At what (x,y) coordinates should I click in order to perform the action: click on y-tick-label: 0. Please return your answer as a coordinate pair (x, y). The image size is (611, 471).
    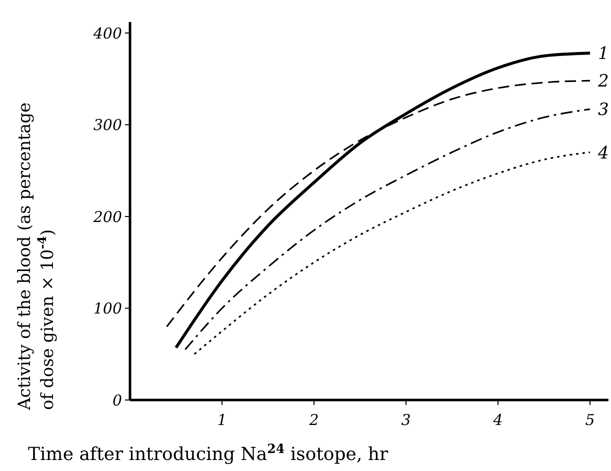
    Looking at the image, I should click on (117, 400).